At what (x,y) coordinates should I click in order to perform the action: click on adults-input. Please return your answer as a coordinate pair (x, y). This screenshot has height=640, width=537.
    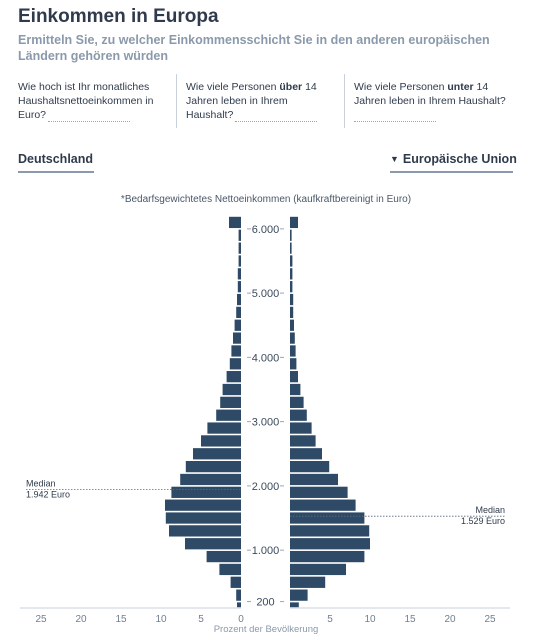
    Looking at the image, I should click on (276, 116).